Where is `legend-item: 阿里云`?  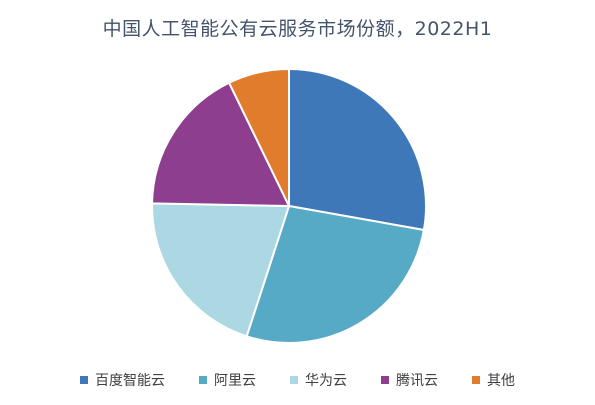
legend-item: 阿里云 is located at coordinates (227, 380).